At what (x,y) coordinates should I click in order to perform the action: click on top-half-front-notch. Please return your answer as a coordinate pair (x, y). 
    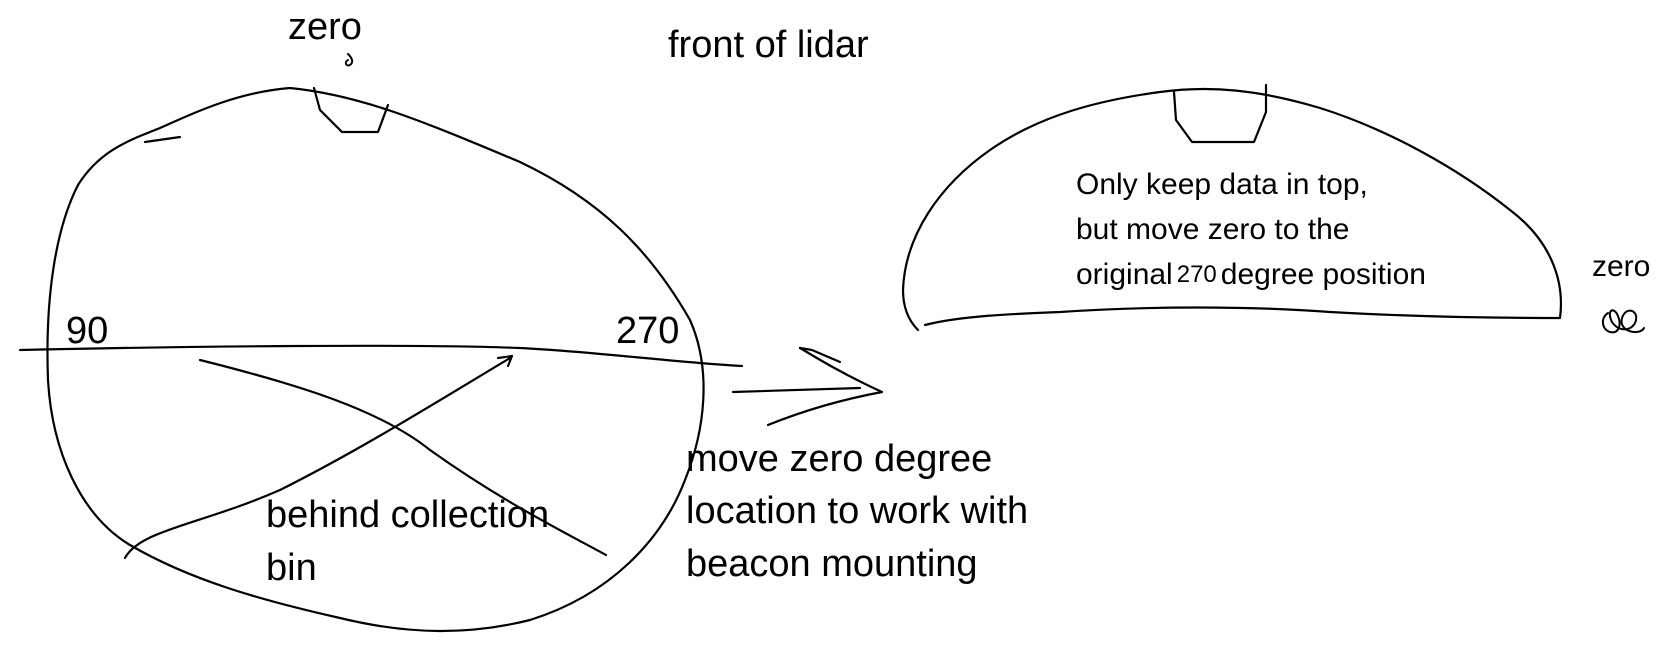
    Looking at the image, I should click on (1220, 113).